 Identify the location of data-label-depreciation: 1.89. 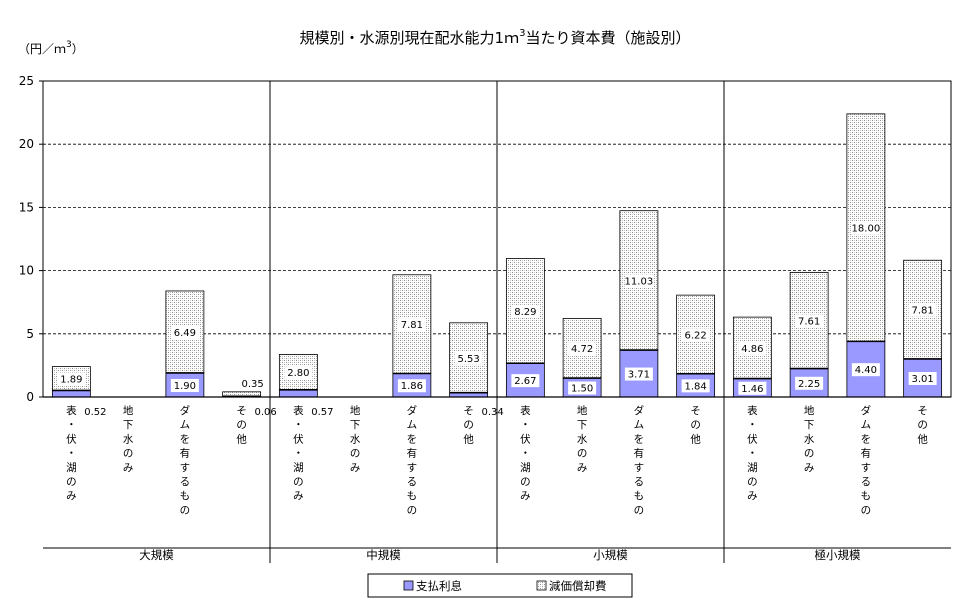
(71, 379).